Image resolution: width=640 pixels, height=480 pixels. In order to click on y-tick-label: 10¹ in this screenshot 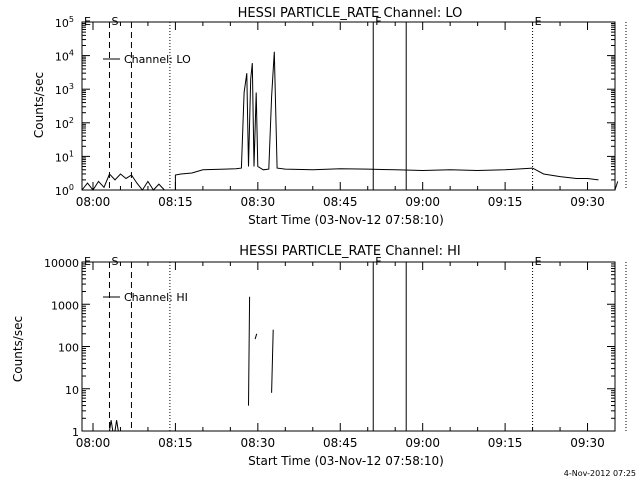, I will do `click(64, 156)`.